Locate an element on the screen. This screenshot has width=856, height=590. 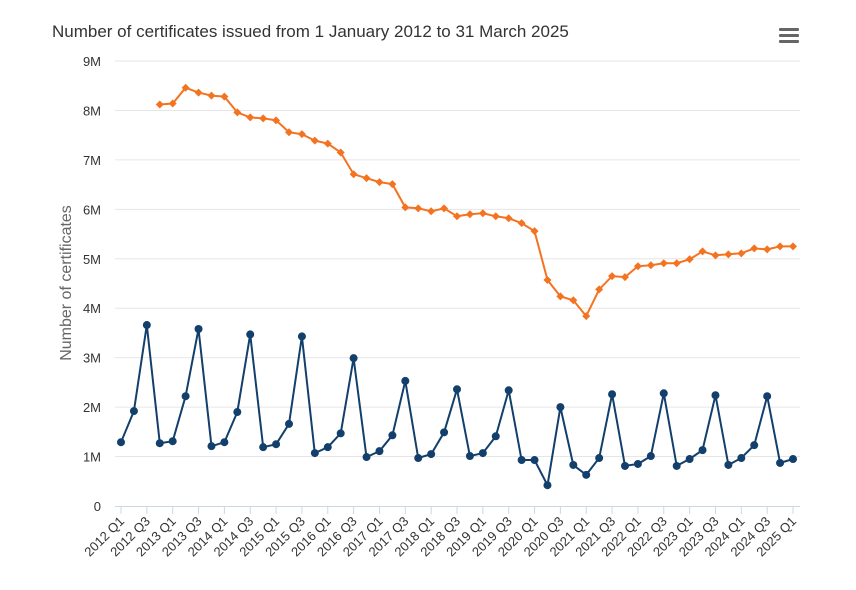
y-tick-label: 1M is located at coordinates (92, 457).